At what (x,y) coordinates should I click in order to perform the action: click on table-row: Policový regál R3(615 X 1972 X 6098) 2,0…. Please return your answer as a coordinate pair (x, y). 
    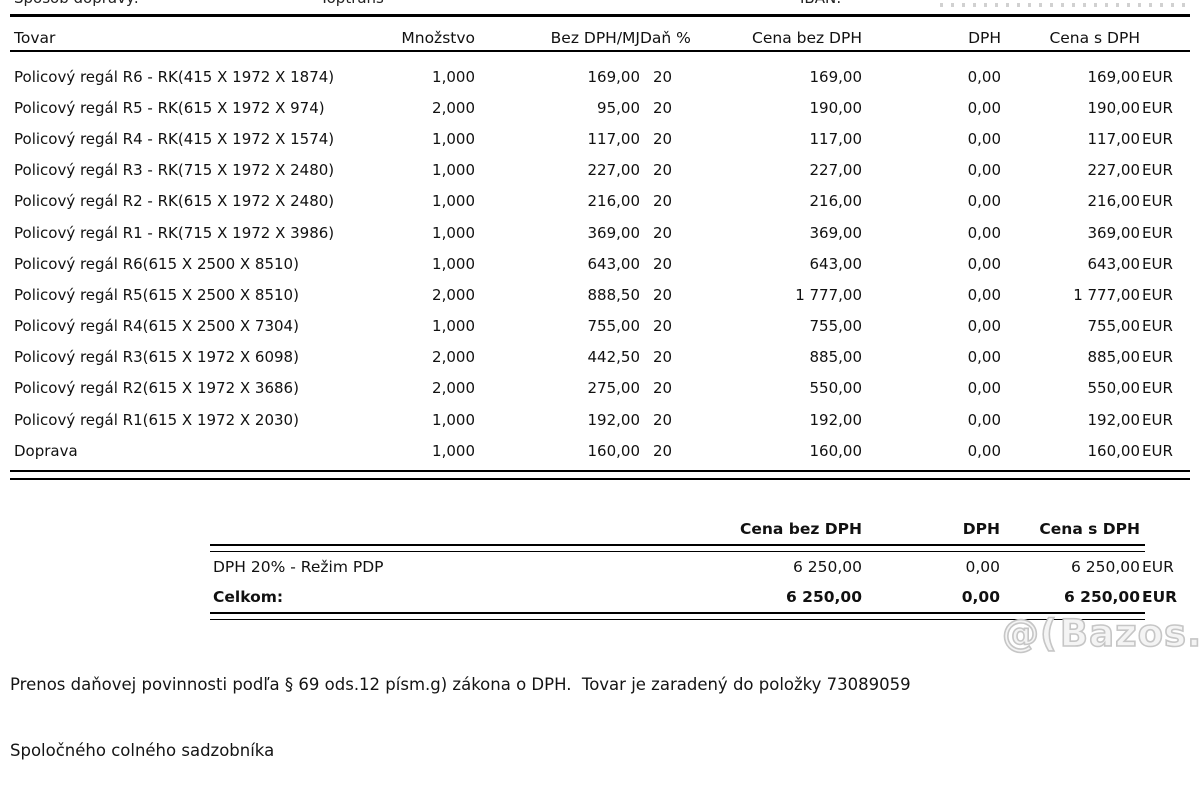
    Looking at the image, I should click on (600, 357).